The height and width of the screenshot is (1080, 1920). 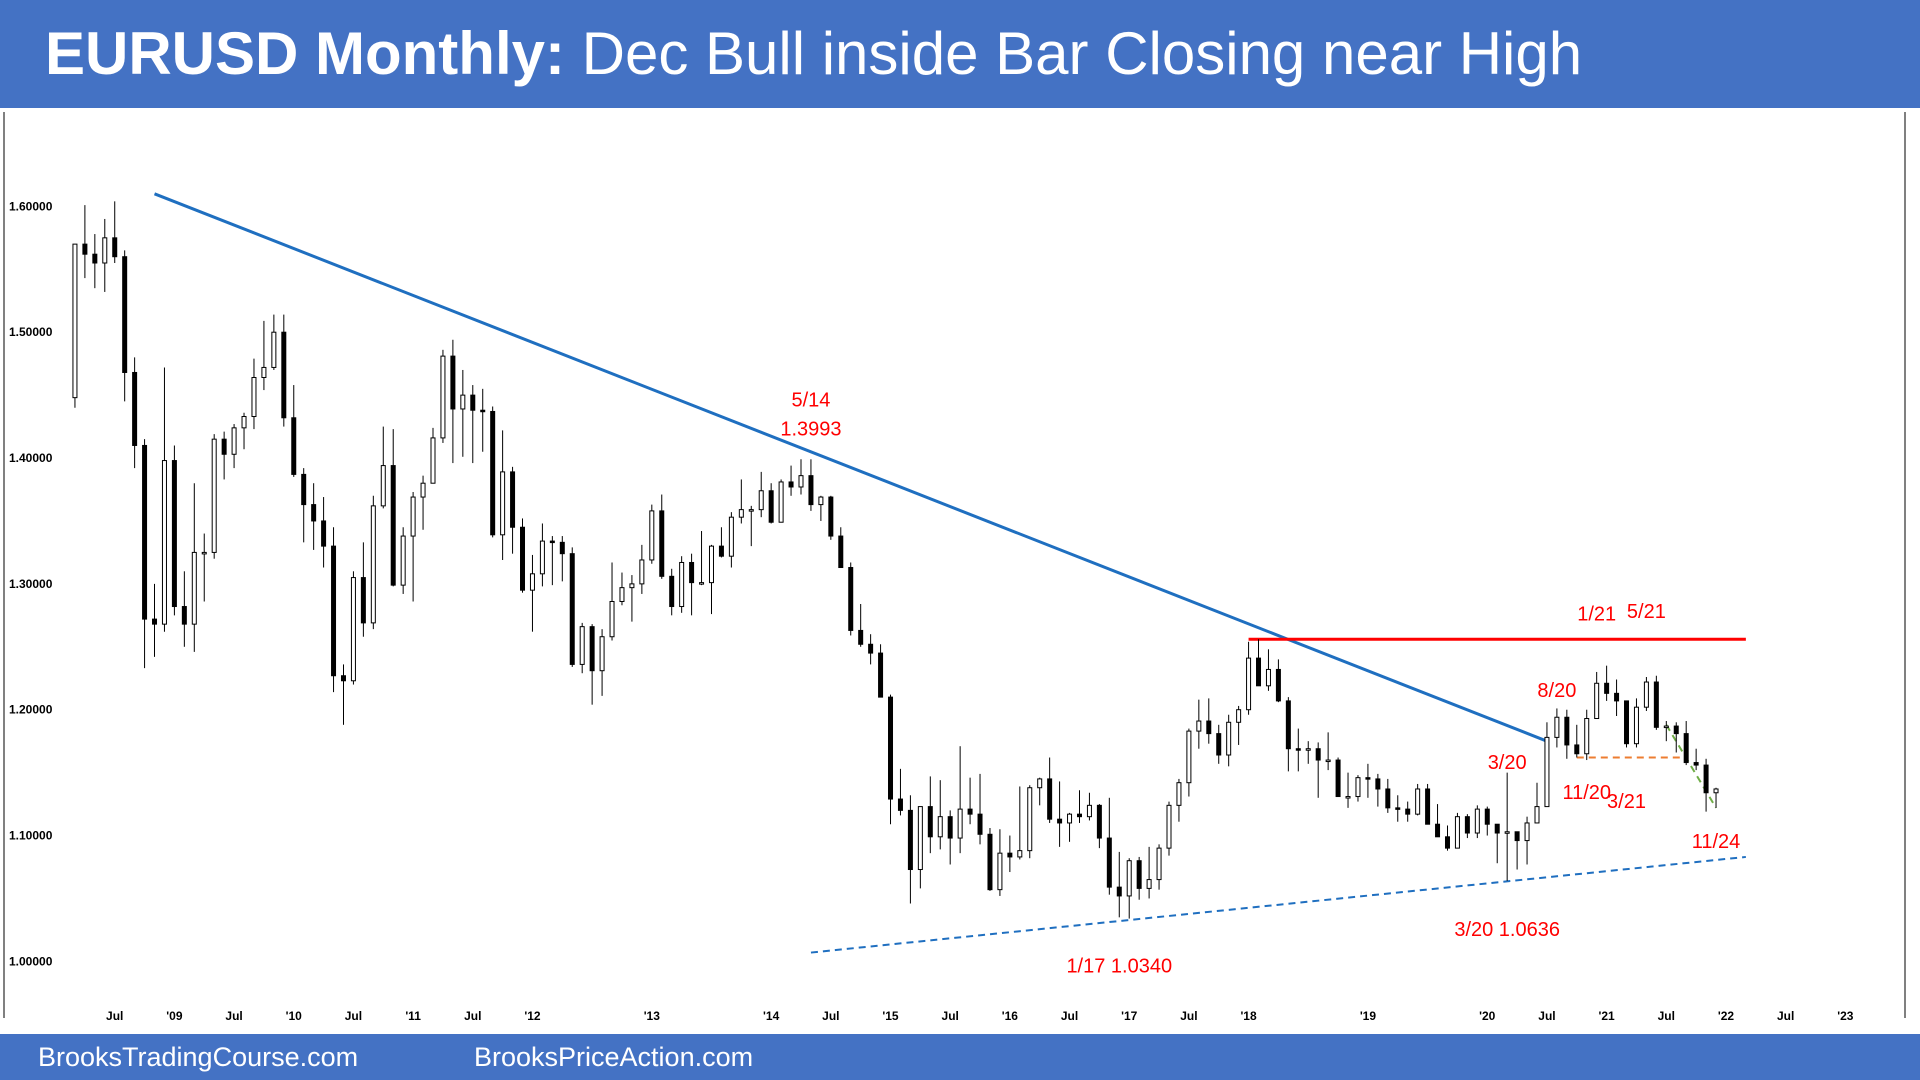 I want to click on annotation-label: 1/21, so click(x=1596, y=614).